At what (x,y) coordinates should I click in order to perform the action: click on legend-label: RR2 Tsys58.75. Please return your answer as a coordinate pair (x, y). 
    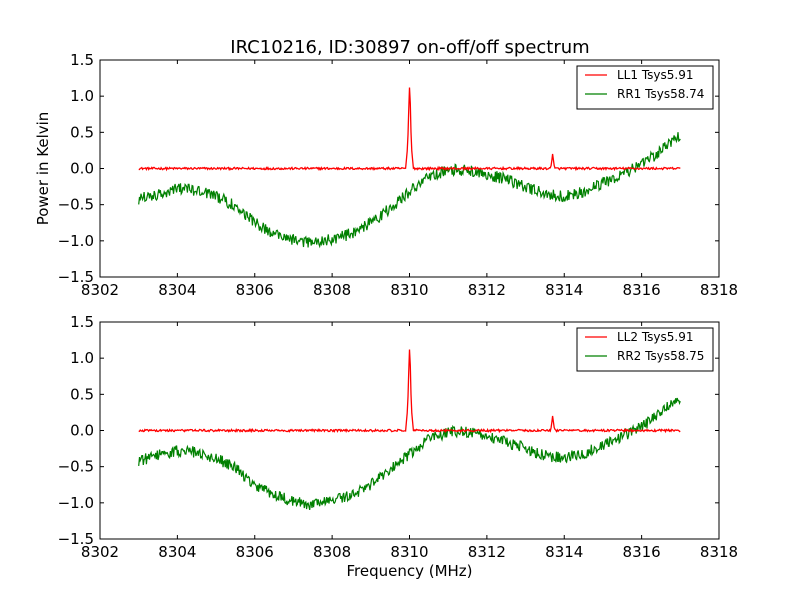
    Looking at the image, I should click on (660, 356).